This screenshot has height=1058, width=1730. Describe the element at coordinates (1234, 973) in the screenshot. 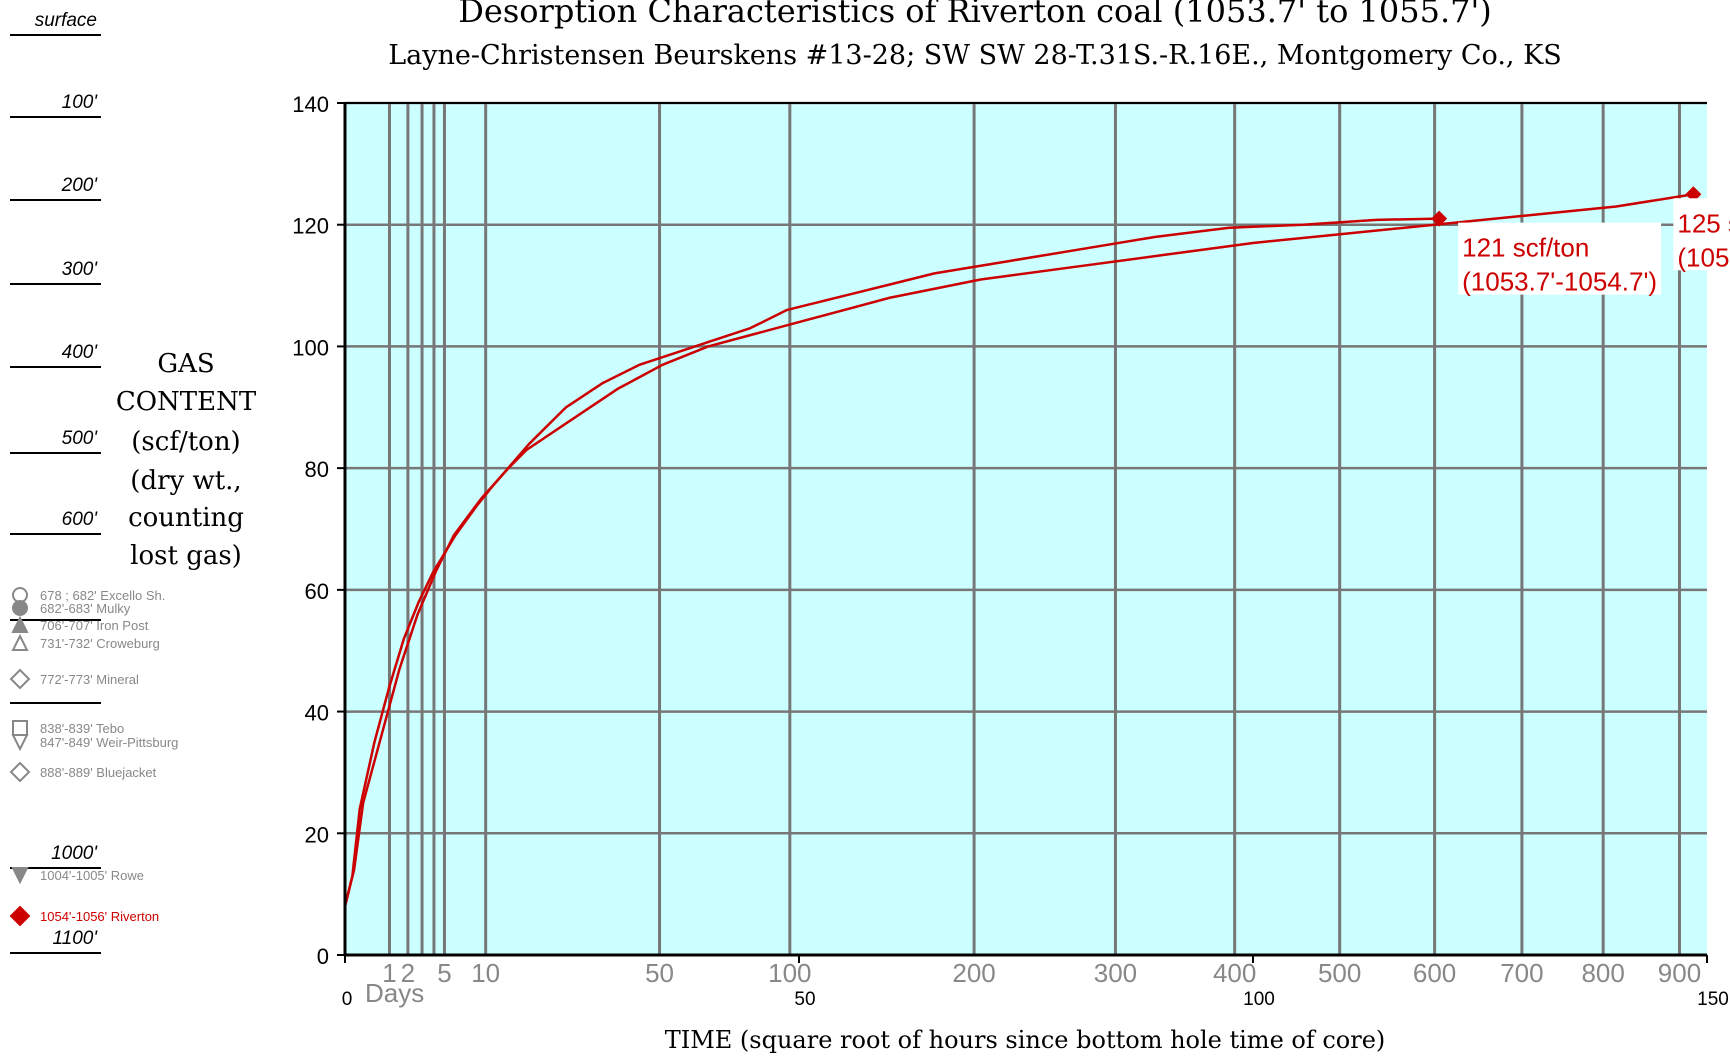

I see `day-tick-label: 400` at that location.